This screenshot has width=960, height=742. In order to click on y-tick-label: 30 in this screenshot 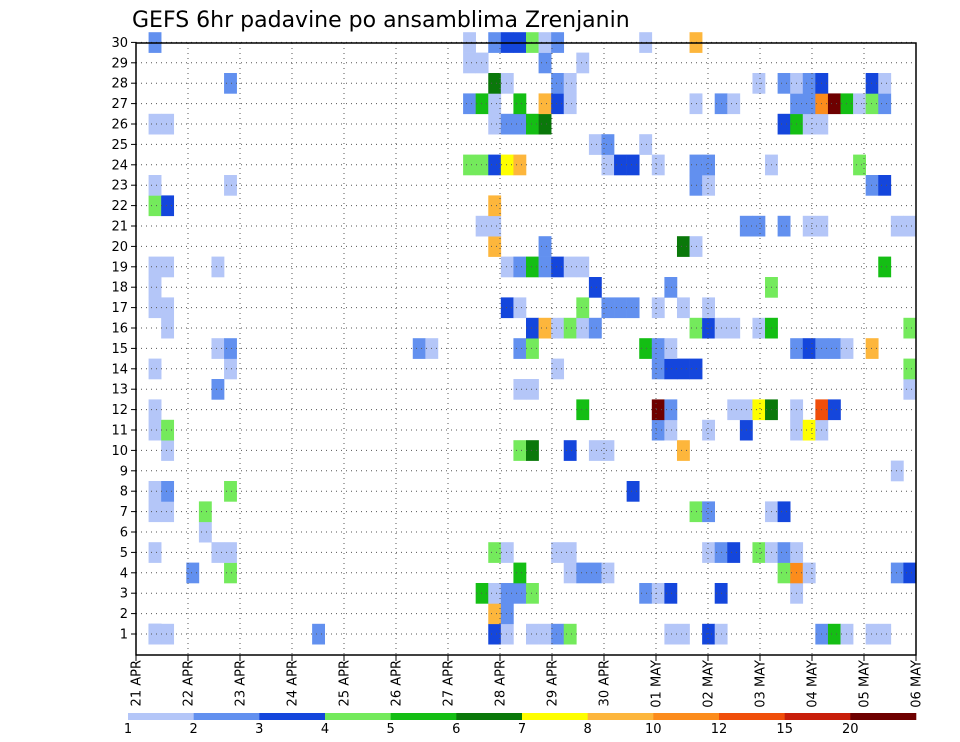, I will do `click(119, 43)`.